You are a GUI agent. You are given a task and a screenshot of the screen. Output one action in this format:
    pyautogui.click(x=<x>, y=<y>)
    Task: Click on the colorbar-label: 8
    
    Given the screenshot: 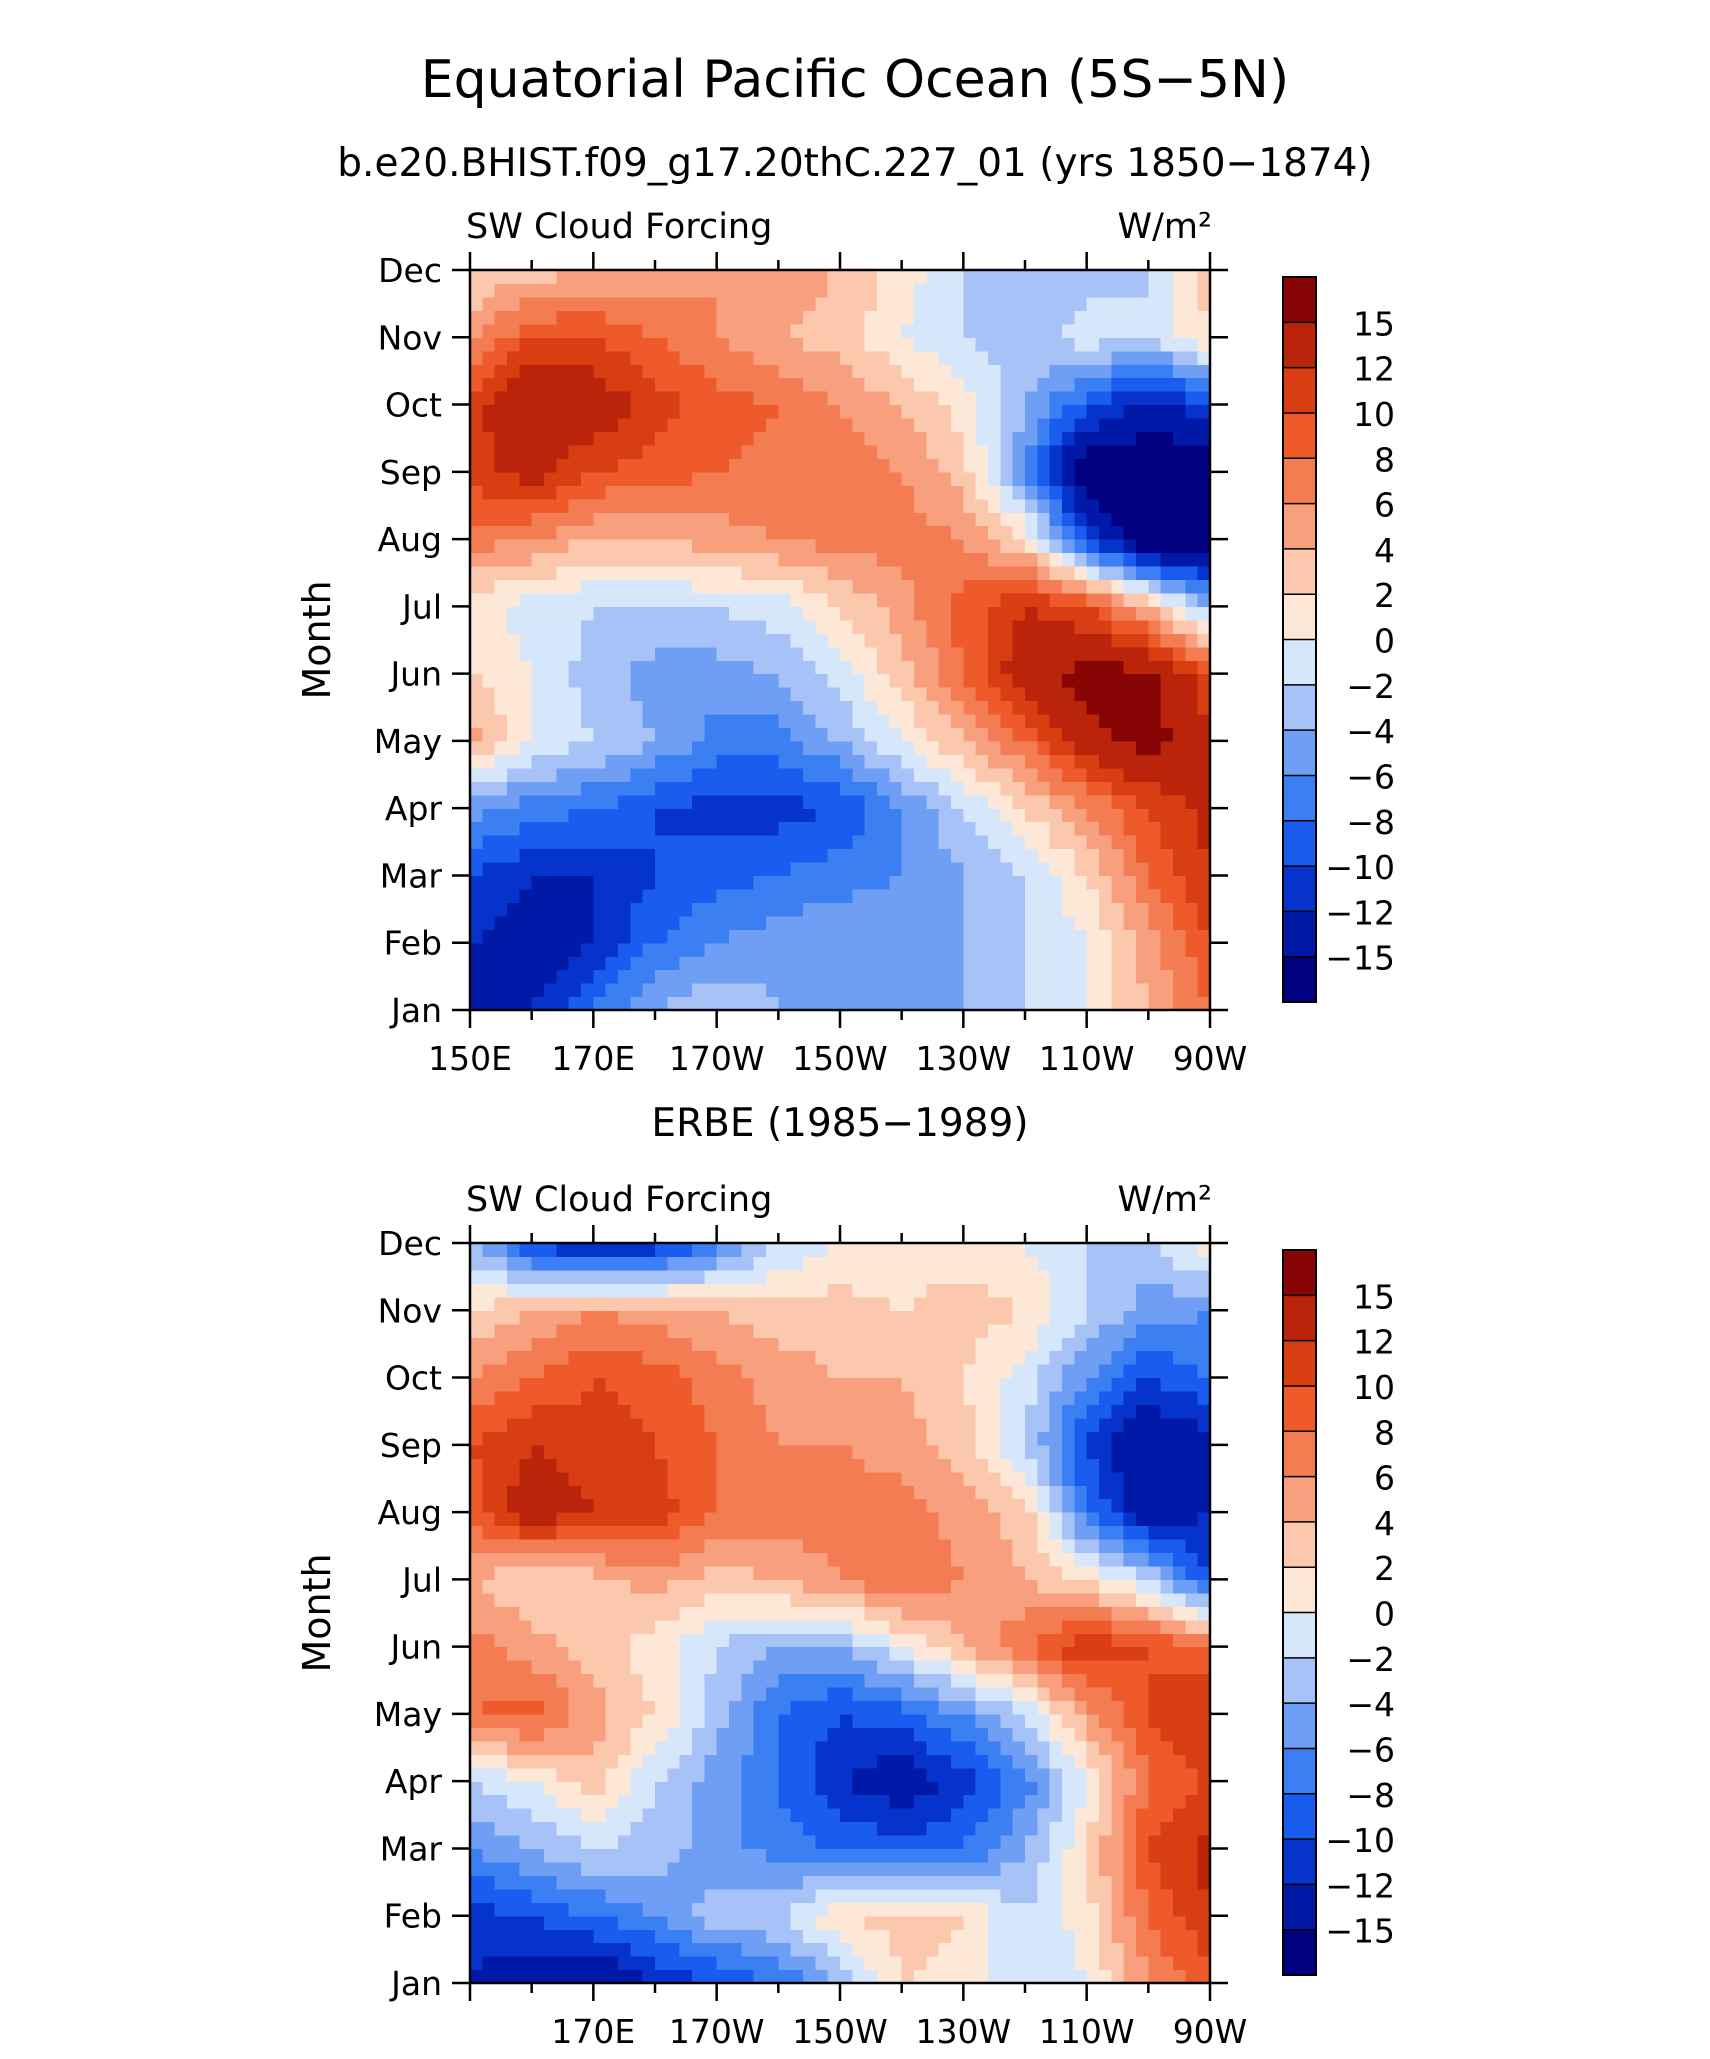 What is the action you would take?
    pyautogui.click(x=1384, y=459)
    